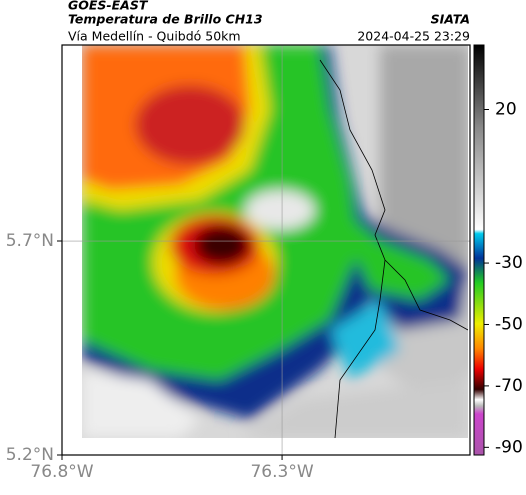 The width and height of the screenshot is (526, 495). I want to click on x-tick-label: 76.3°W, so click(281, 472).